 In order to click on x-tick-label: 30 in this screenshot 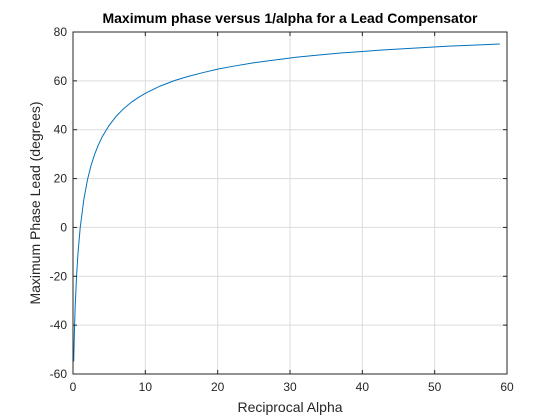, I will do `click(290, 387)`.